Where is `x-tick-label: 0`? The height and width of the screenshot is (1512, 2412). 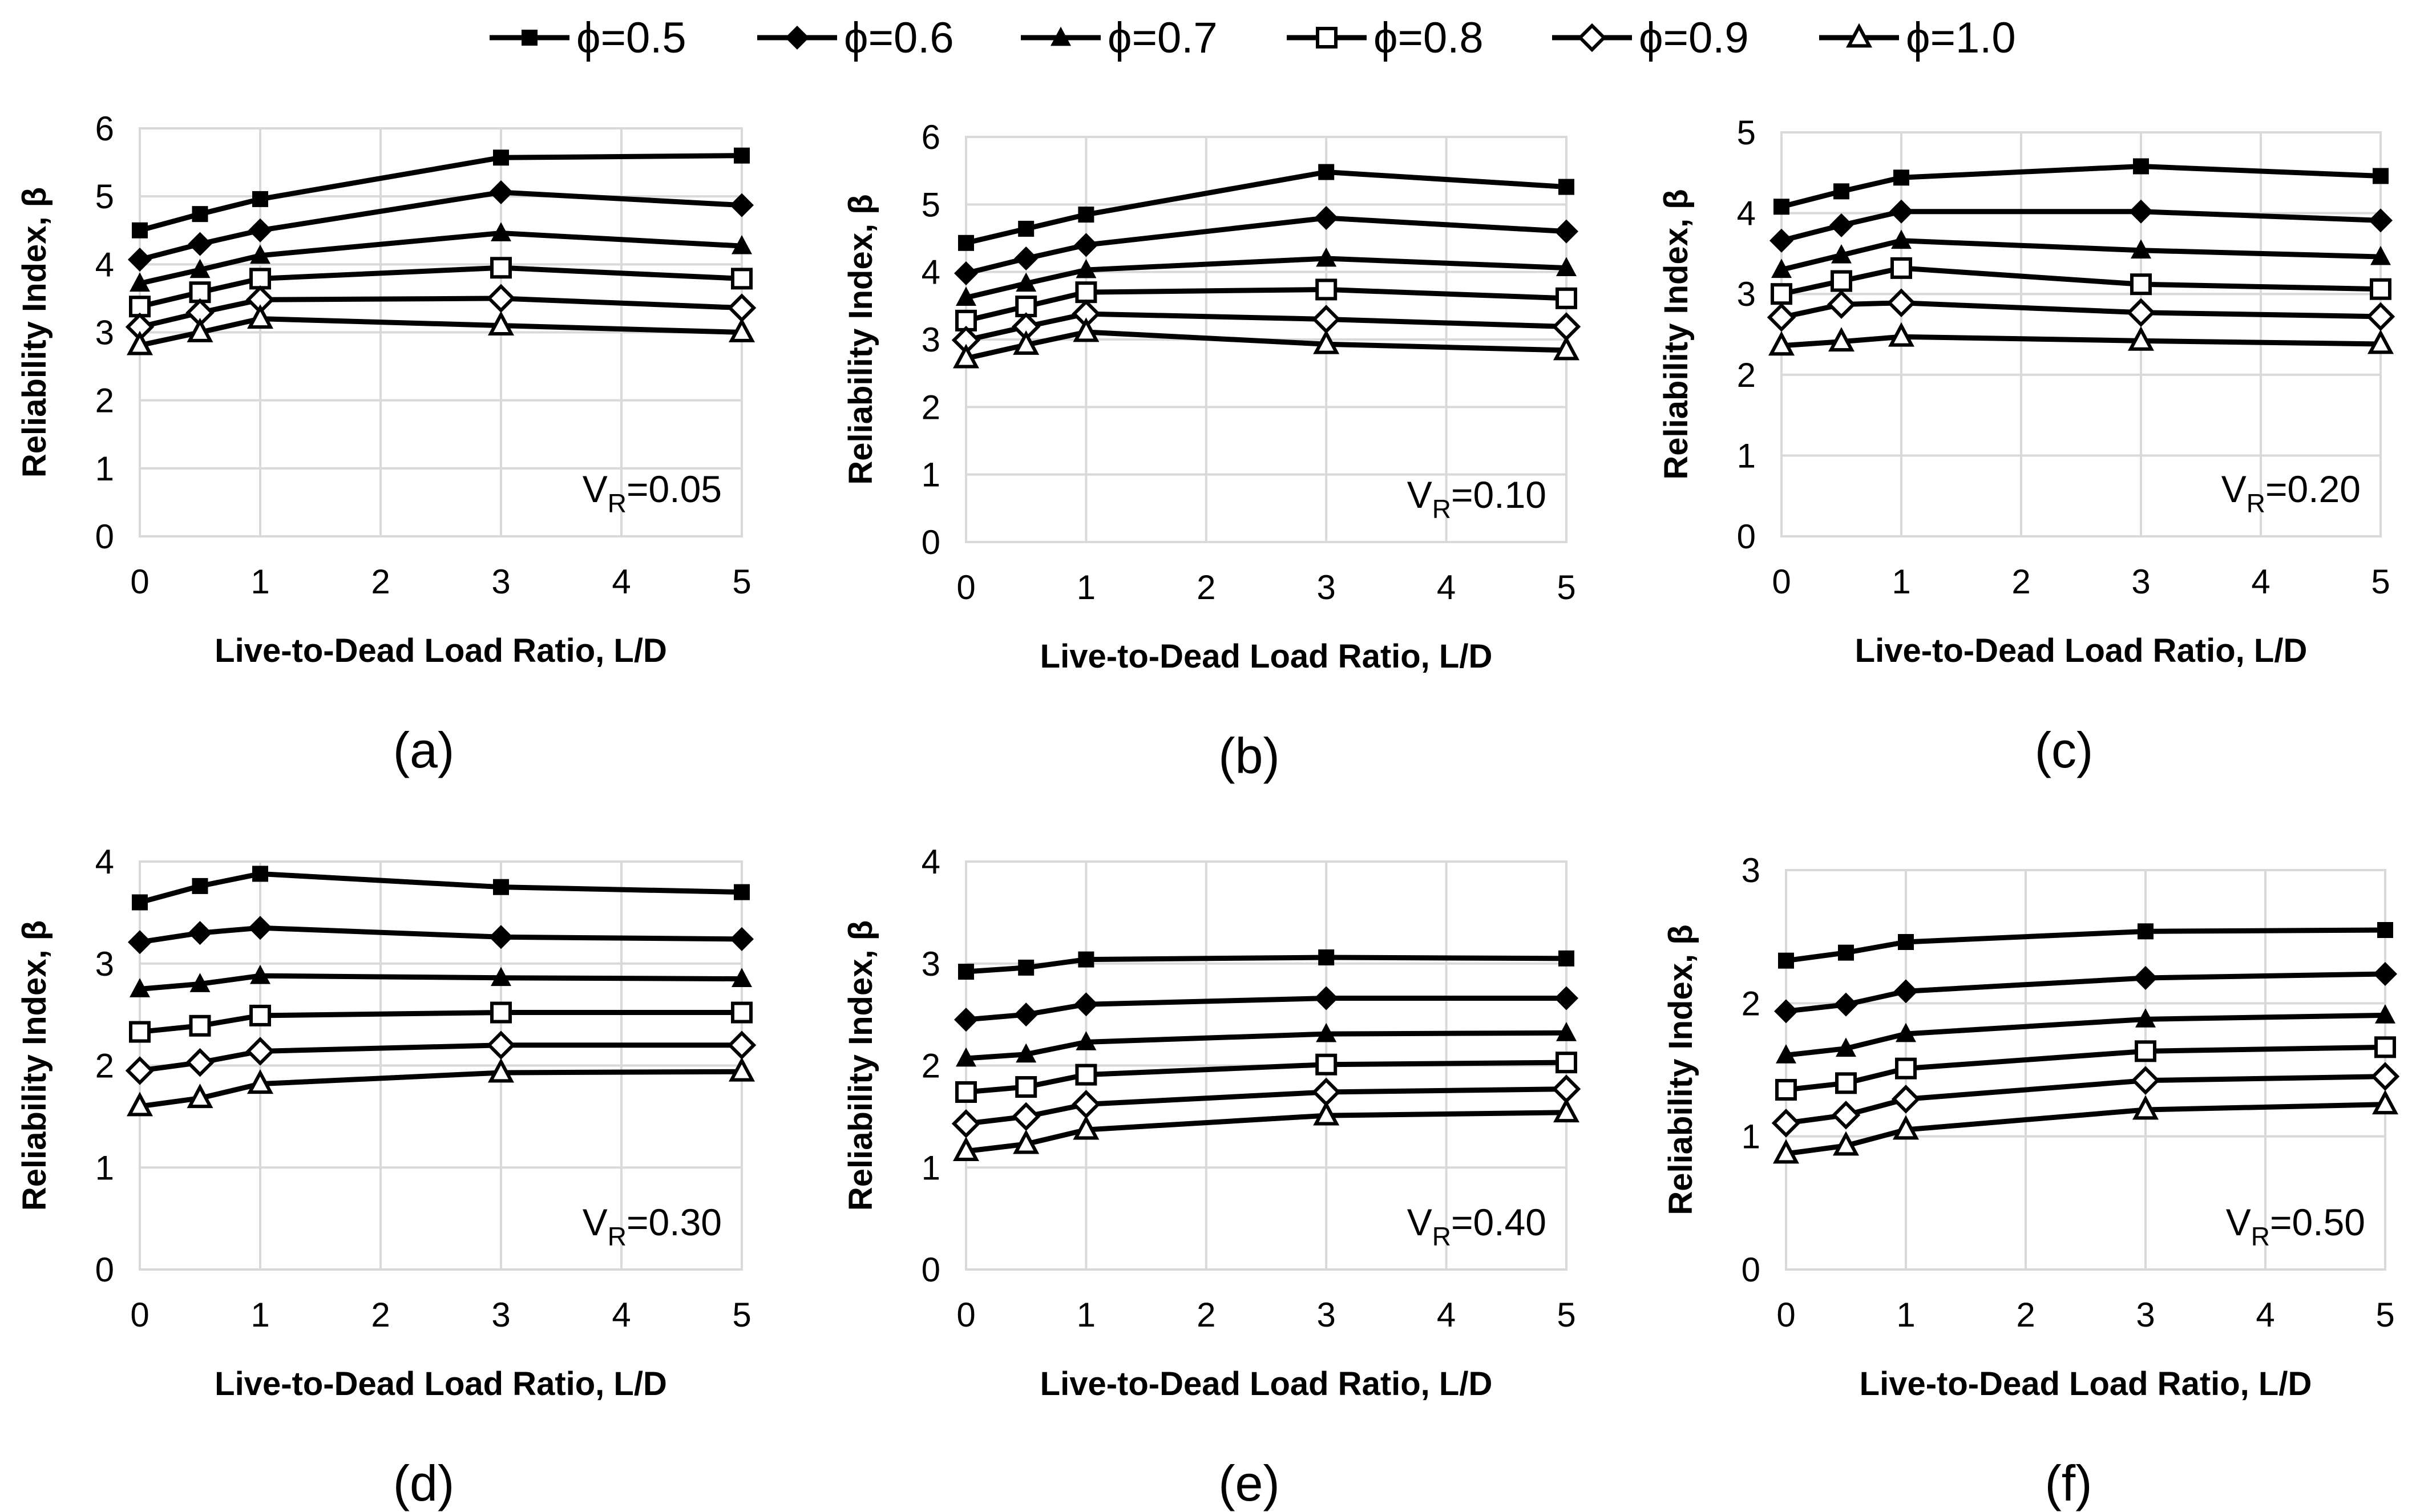
x-tick-label: 0 is located at coordinates (1782, 582).